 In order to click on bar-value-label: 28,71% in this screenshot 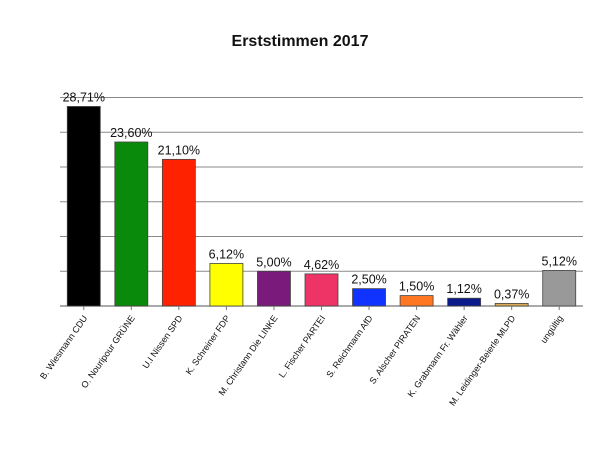, I will do `click(84, 97)`.